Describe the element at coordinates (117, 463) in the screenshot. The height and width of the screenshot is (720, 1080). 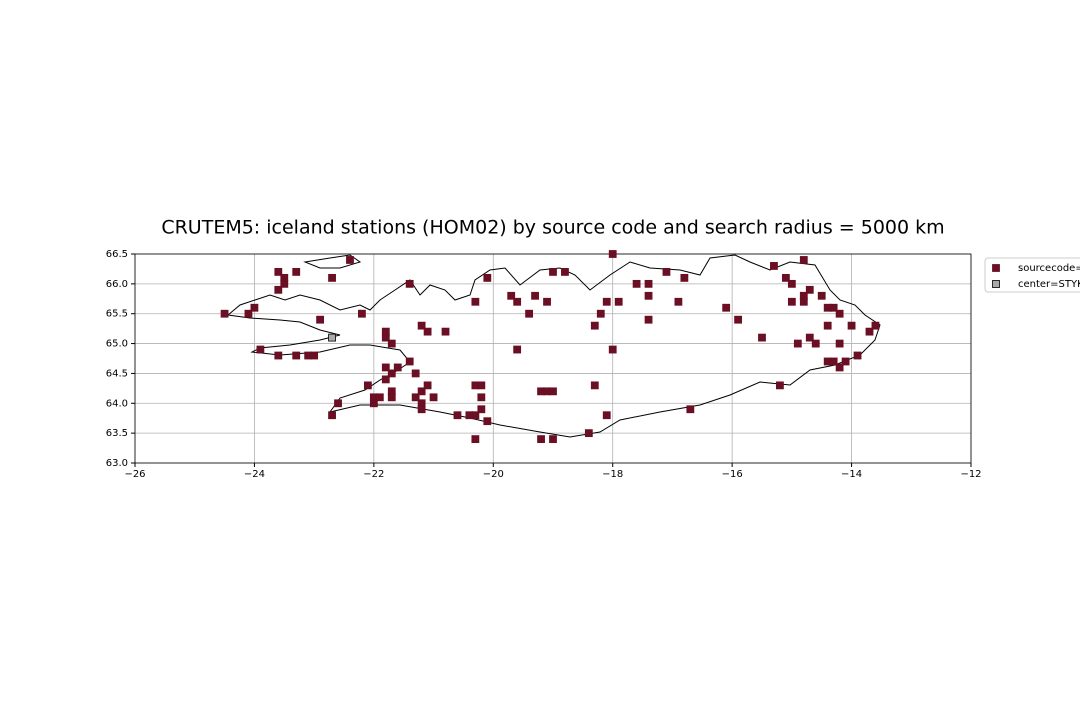
I see `y-tick-label: 63.0` at that location.